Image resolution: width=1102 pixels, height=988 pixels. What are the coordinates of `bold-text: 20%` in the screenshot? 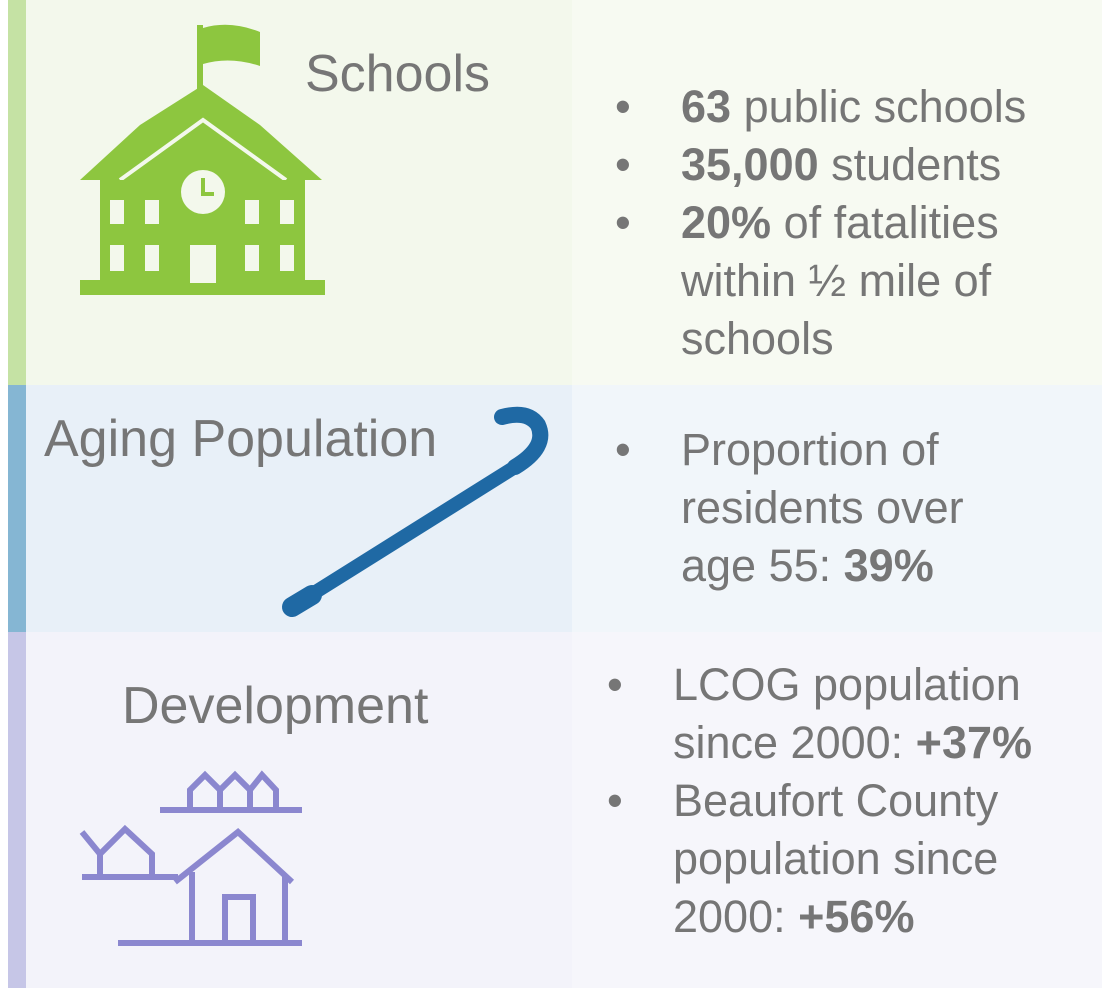 It's located at (726, 222).